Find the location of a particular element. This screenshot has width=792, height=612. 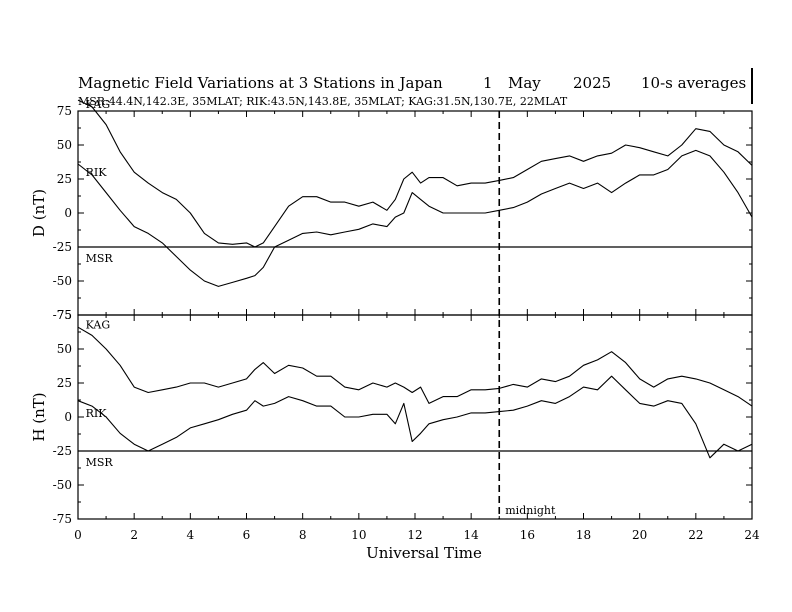

x-tick-label: 16 is located at coordinates (527, 535).